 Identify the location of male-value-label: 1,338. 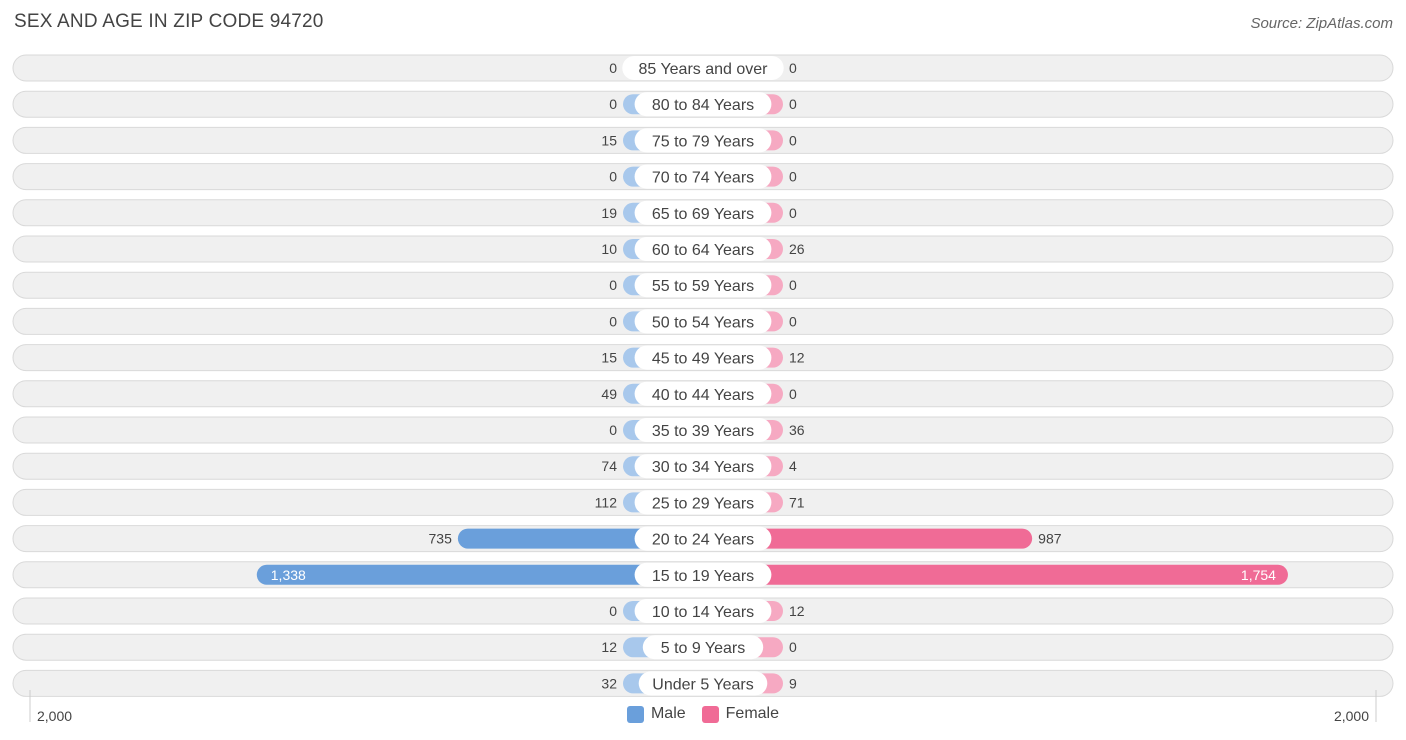
(288, 575).